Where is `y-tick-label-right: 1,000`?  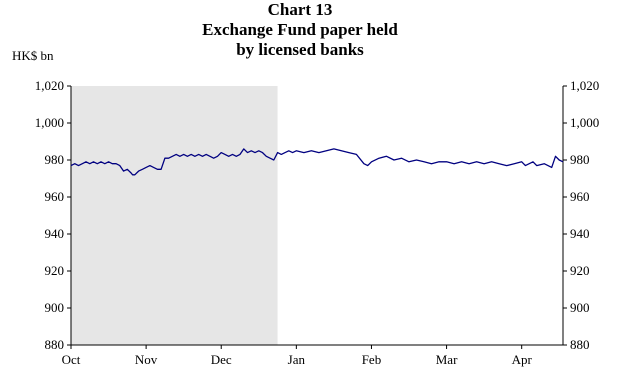
y-tick-label-right: 1,000 is located at coordinates (584, 122).